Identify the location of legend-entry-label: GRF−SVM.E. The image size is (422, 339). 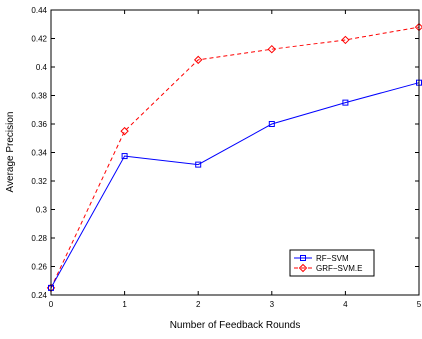
(339, 268).